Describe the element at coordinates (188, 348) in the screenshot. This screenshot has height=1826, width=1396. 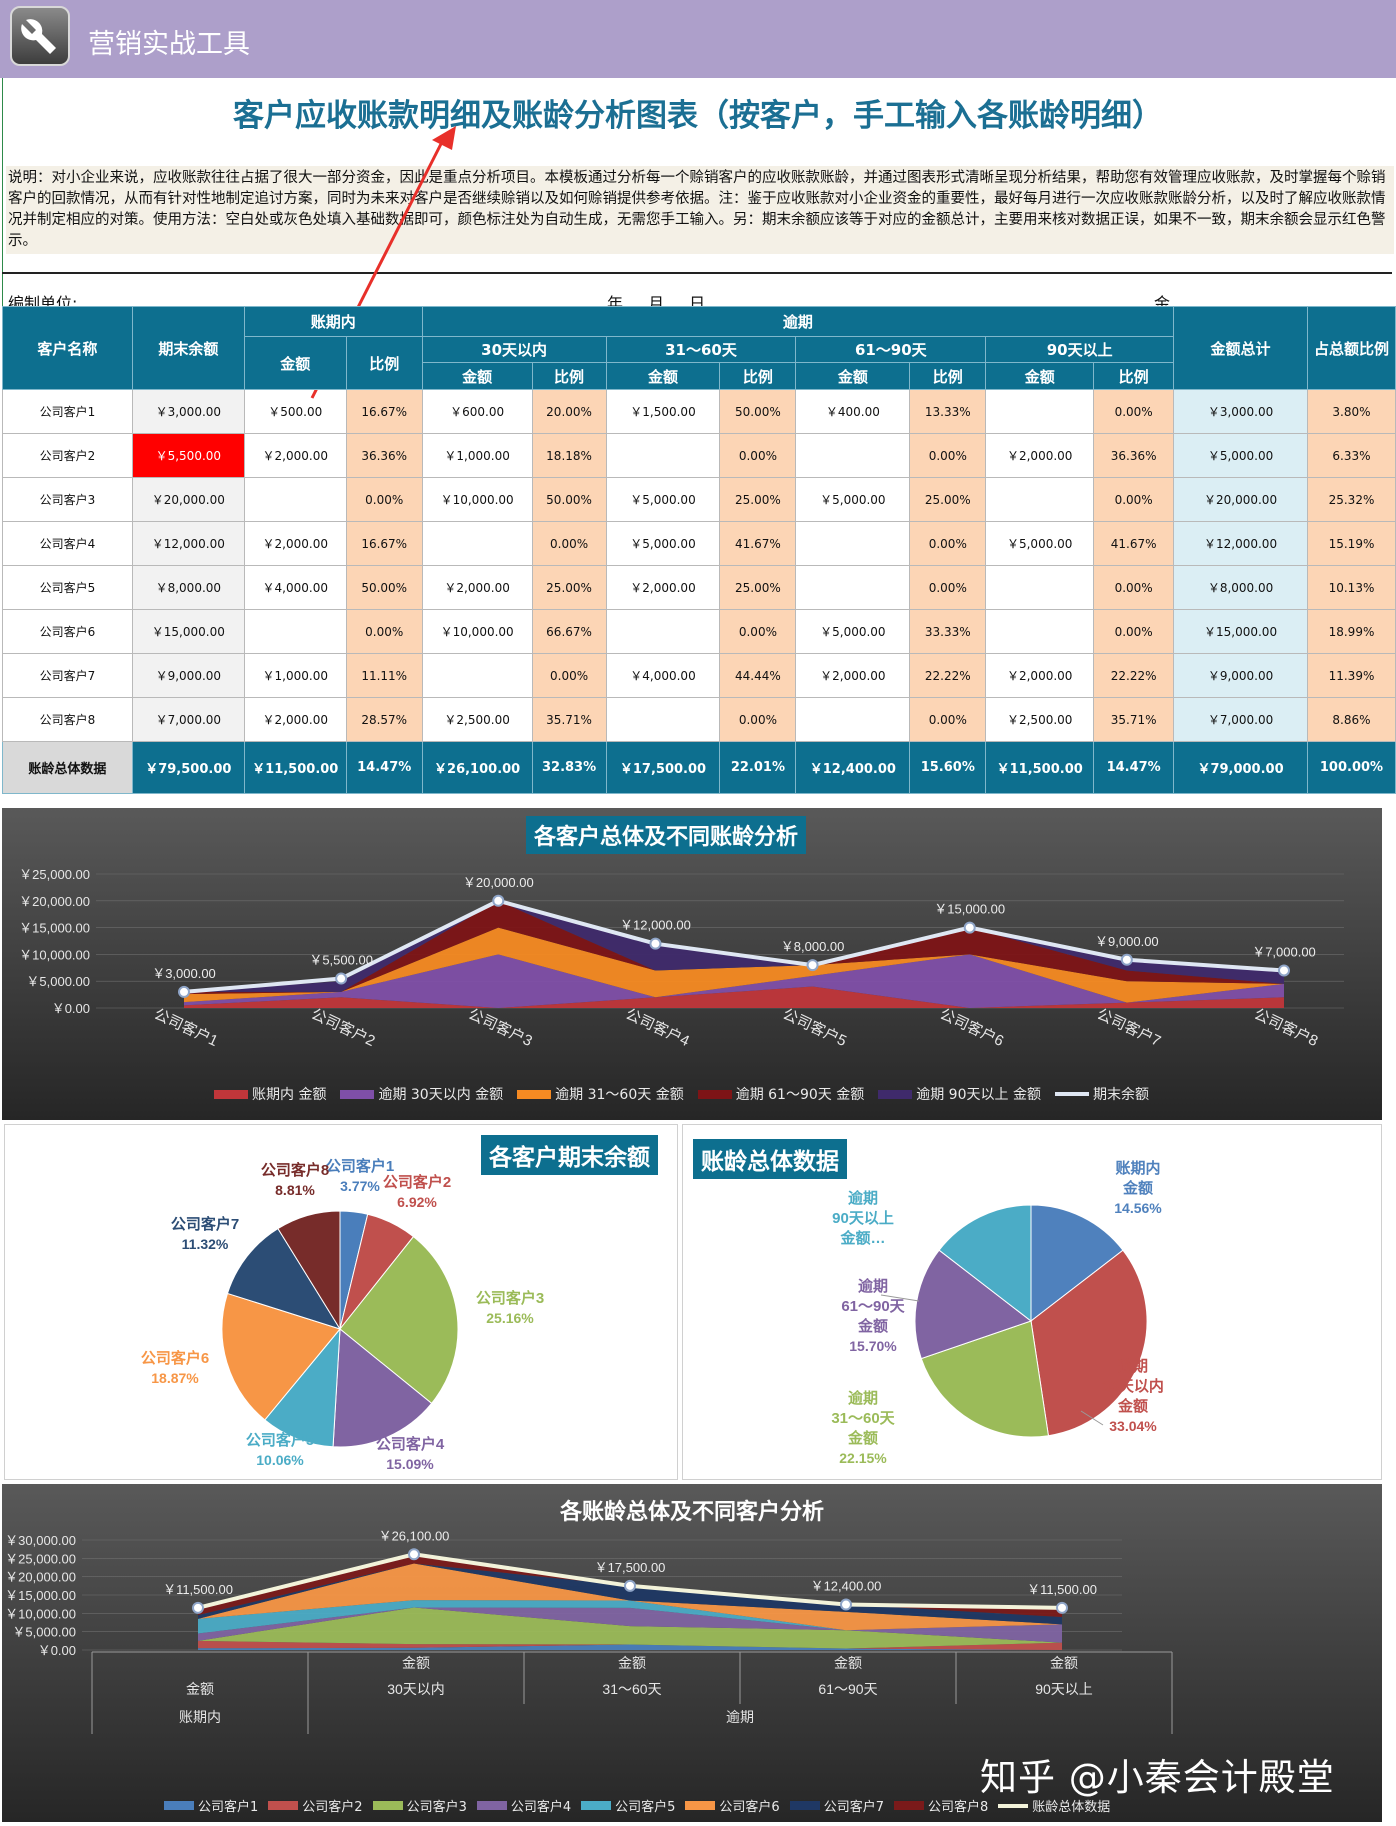
I see `header-balance: 期末余额` at that location.